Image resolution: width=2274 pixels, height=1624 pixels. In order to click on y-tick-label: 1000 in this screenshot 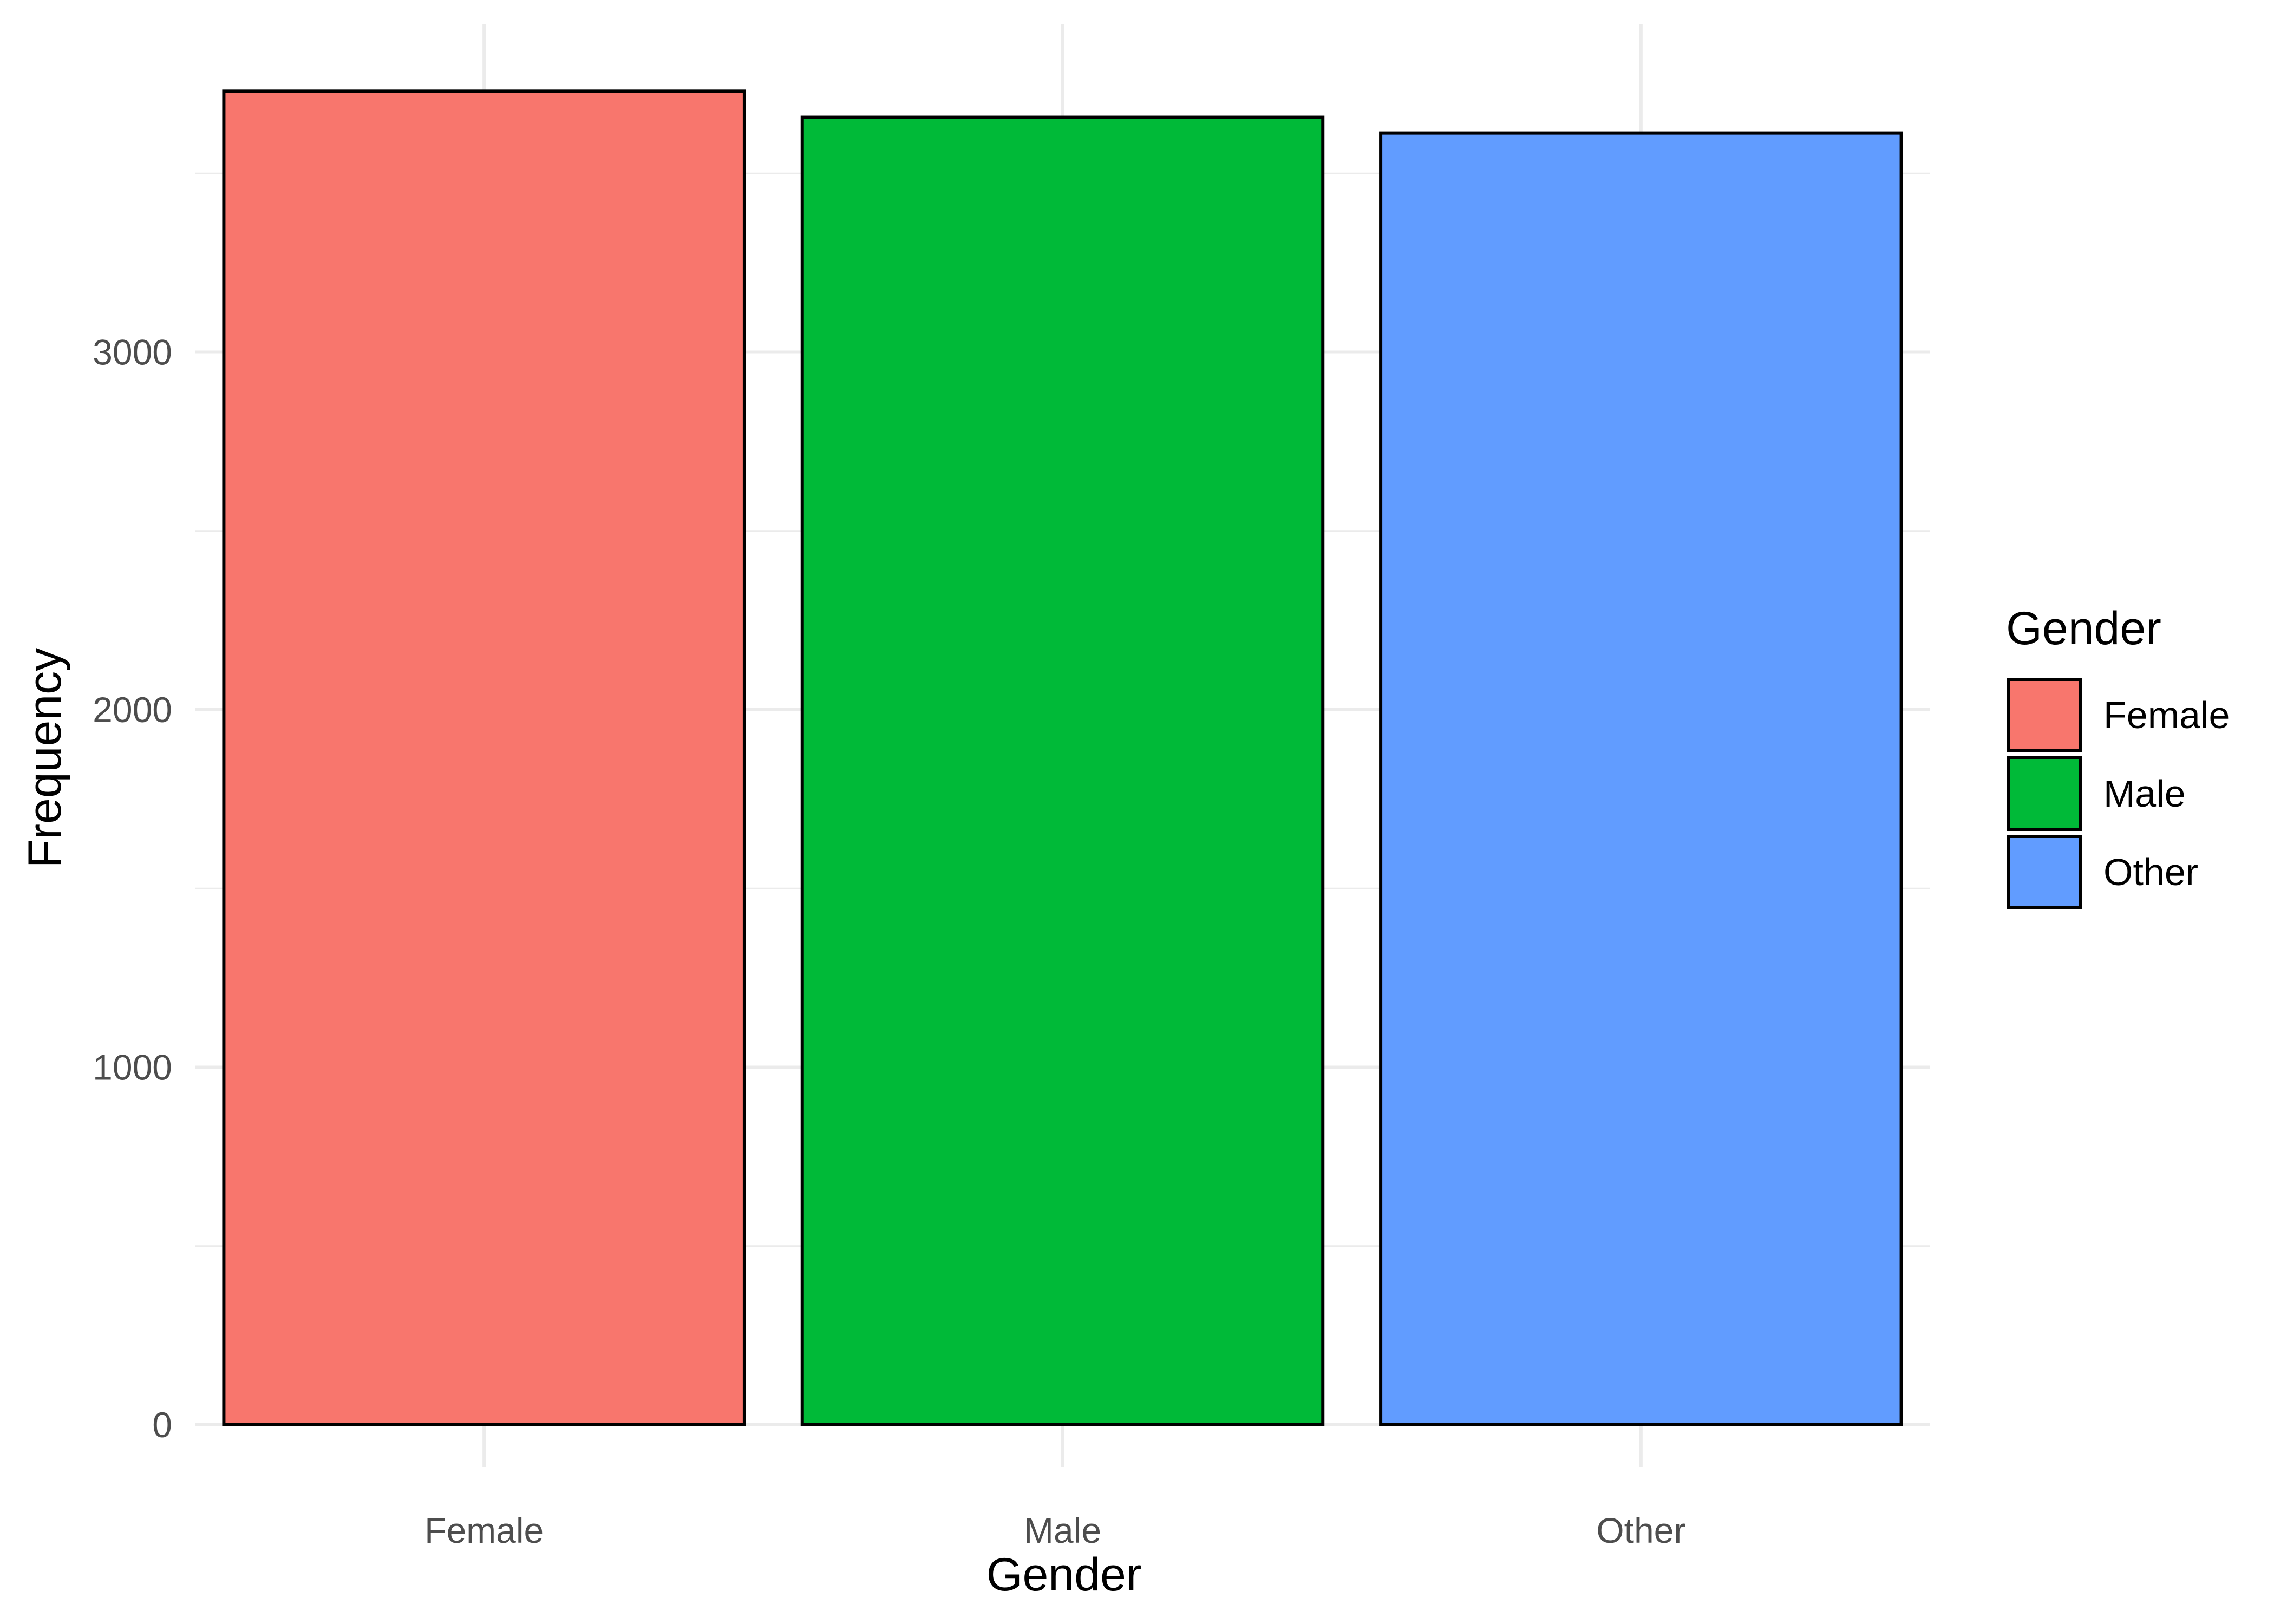, I will do `click(132, 1067)`.